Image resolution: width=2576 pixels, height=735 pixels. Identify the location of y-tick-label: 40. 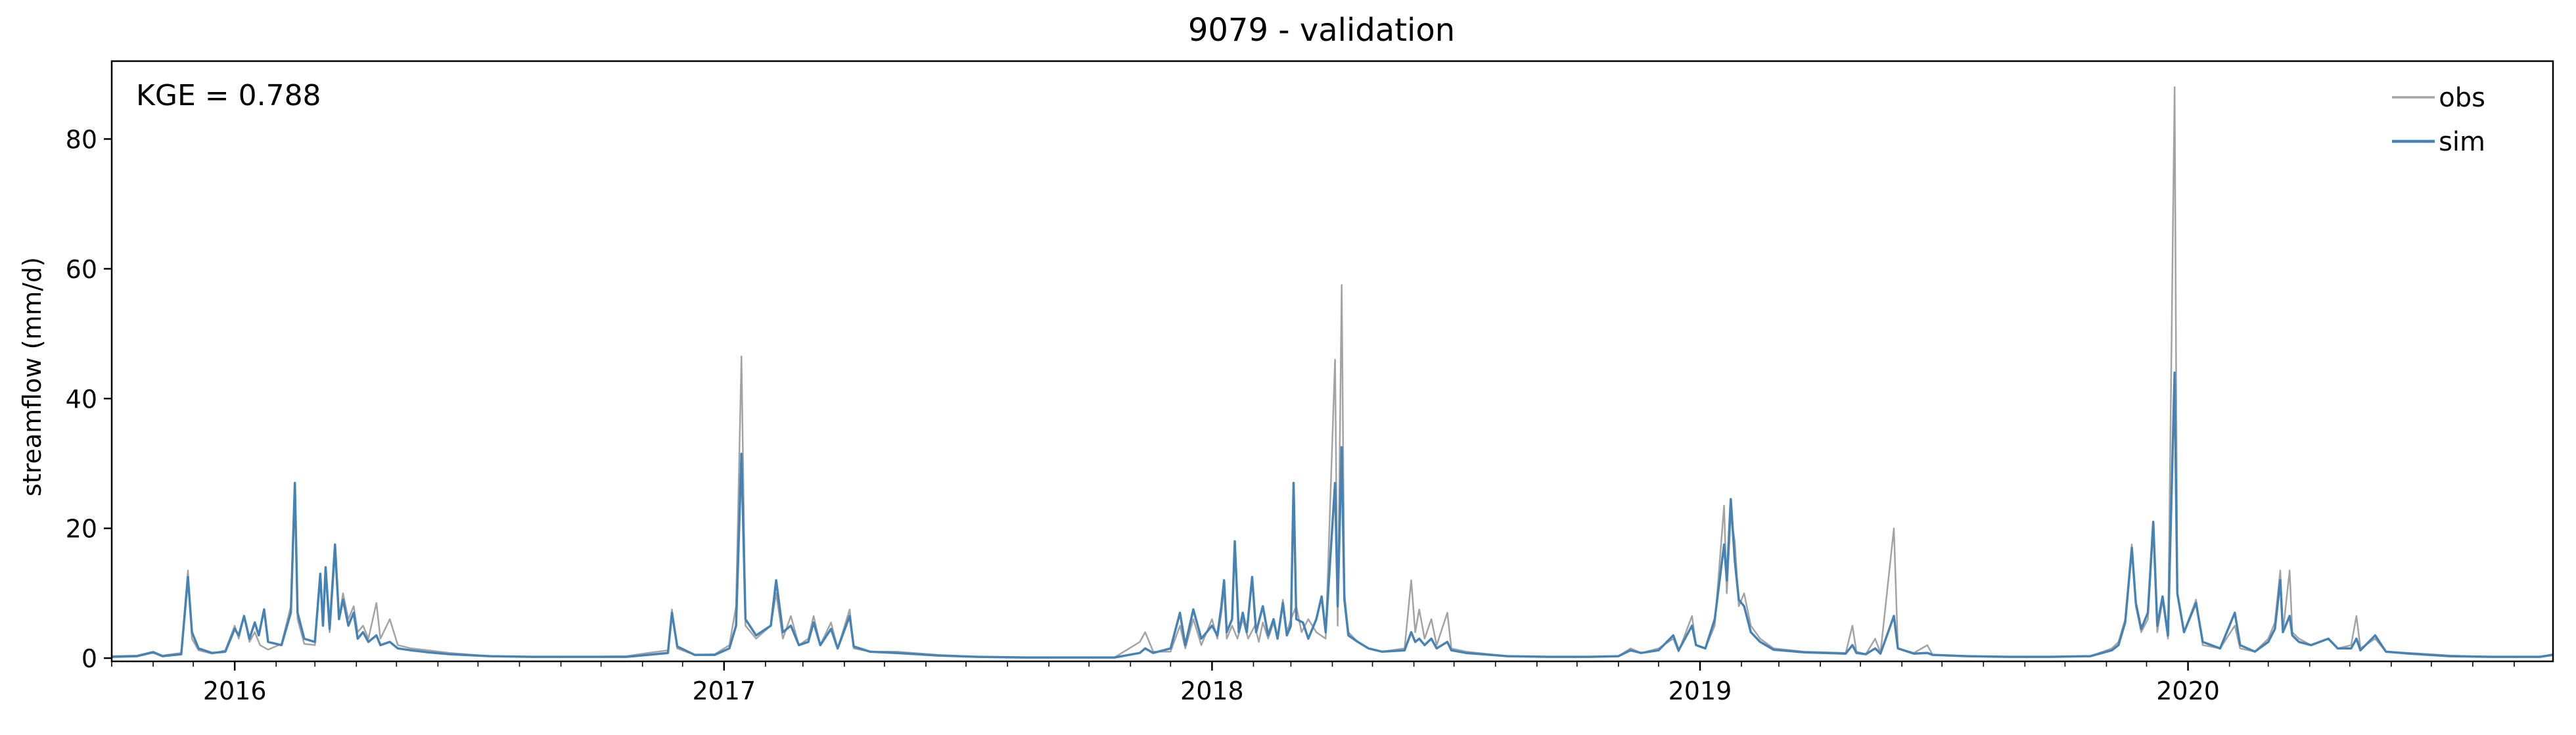
(82, 399).